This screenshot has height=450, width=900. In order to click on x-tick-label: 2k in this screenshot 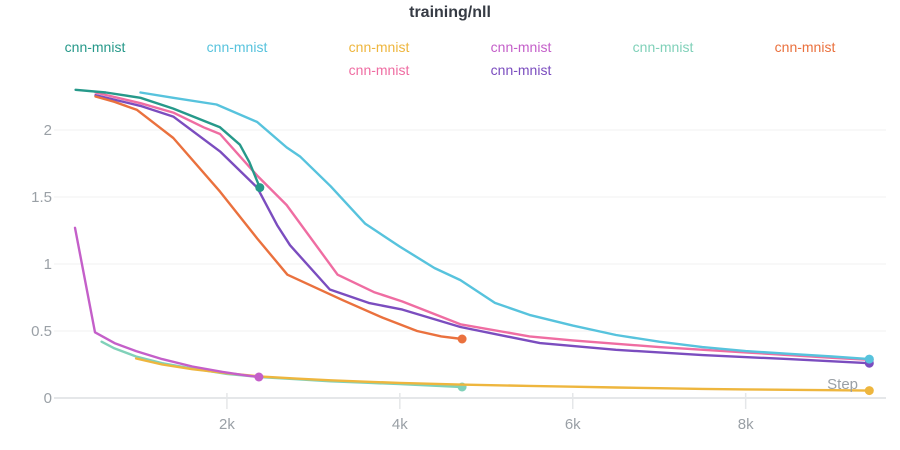, I will do `click(227, 424)`.